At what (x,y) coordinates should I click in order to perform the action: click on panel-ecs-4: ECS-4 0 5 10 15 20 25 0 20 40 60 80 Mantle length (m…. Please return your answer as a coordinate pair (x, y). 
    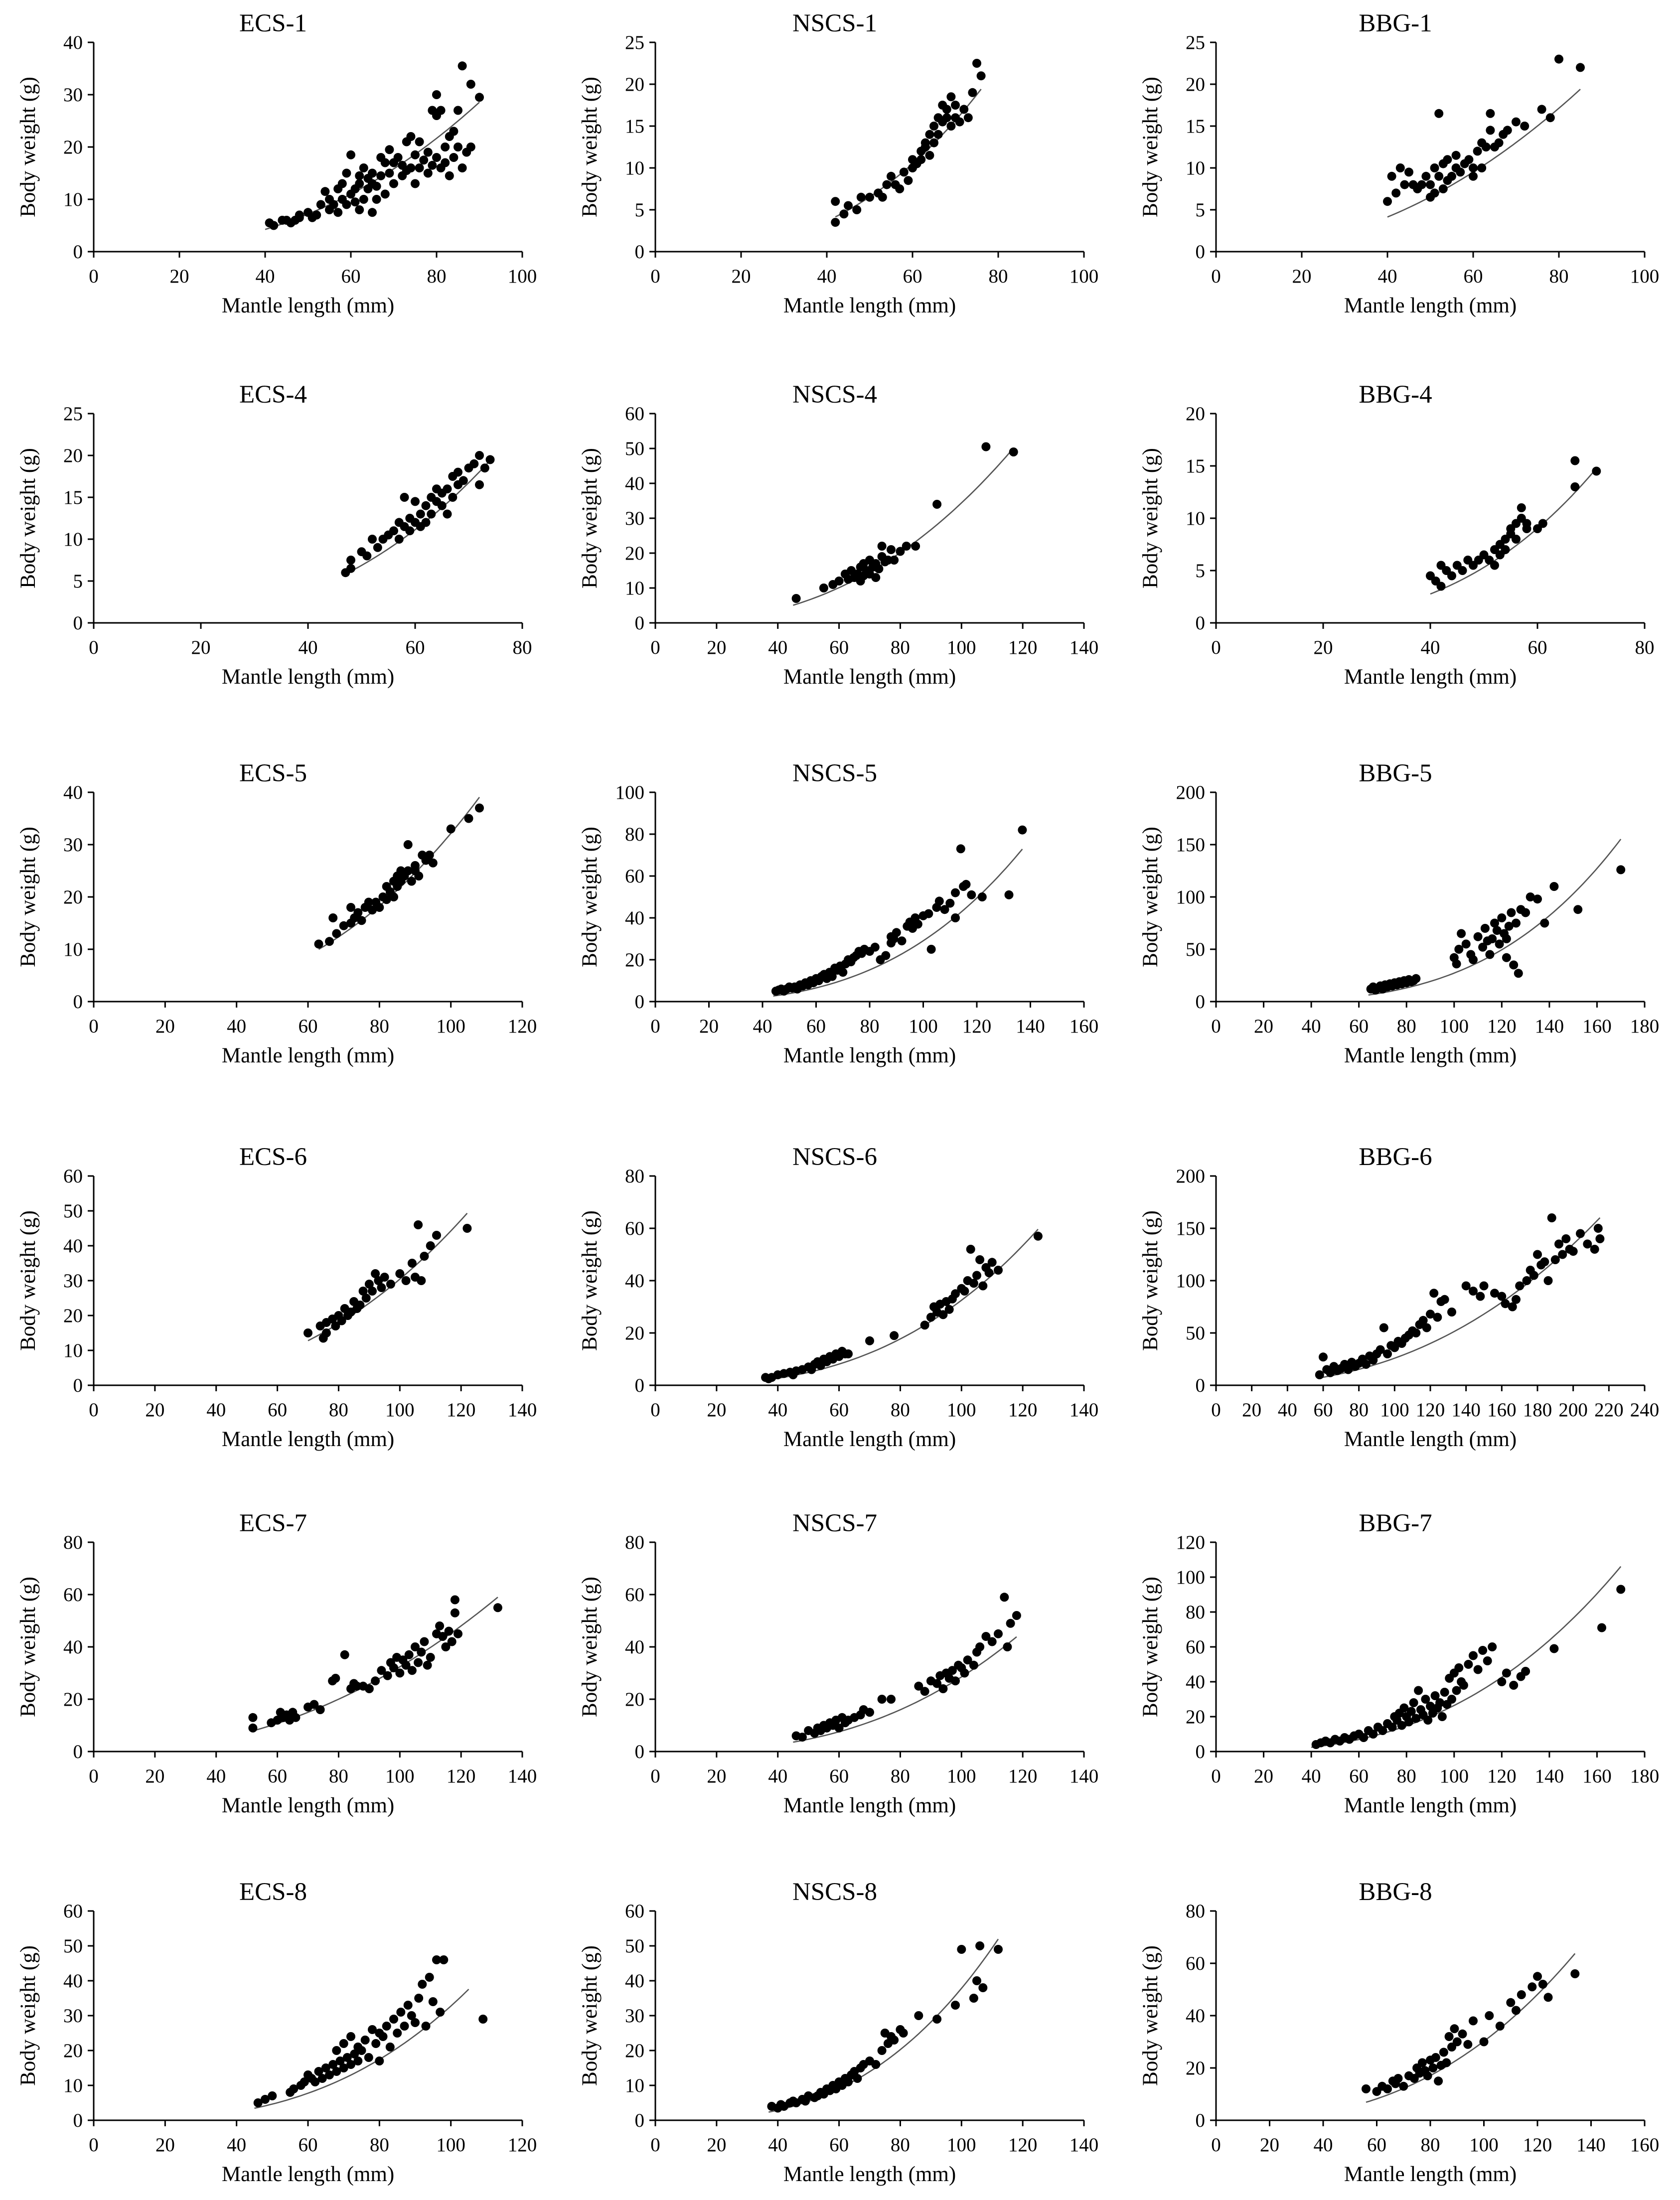
    Looking at the image, I should click on (274, 535).